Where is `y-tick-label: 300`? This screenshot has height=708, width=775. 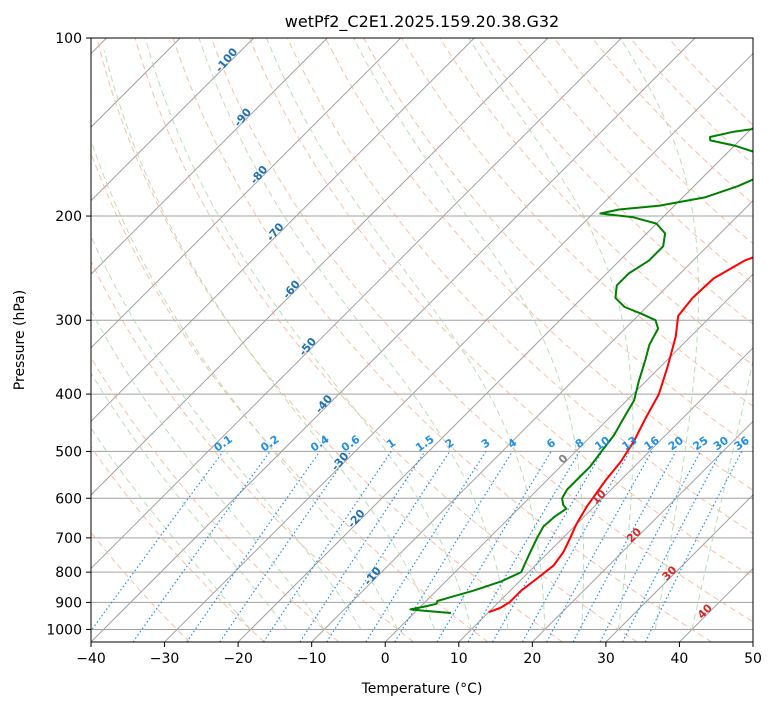 y-tick-label: 300 is located at coordinates (68, 321).